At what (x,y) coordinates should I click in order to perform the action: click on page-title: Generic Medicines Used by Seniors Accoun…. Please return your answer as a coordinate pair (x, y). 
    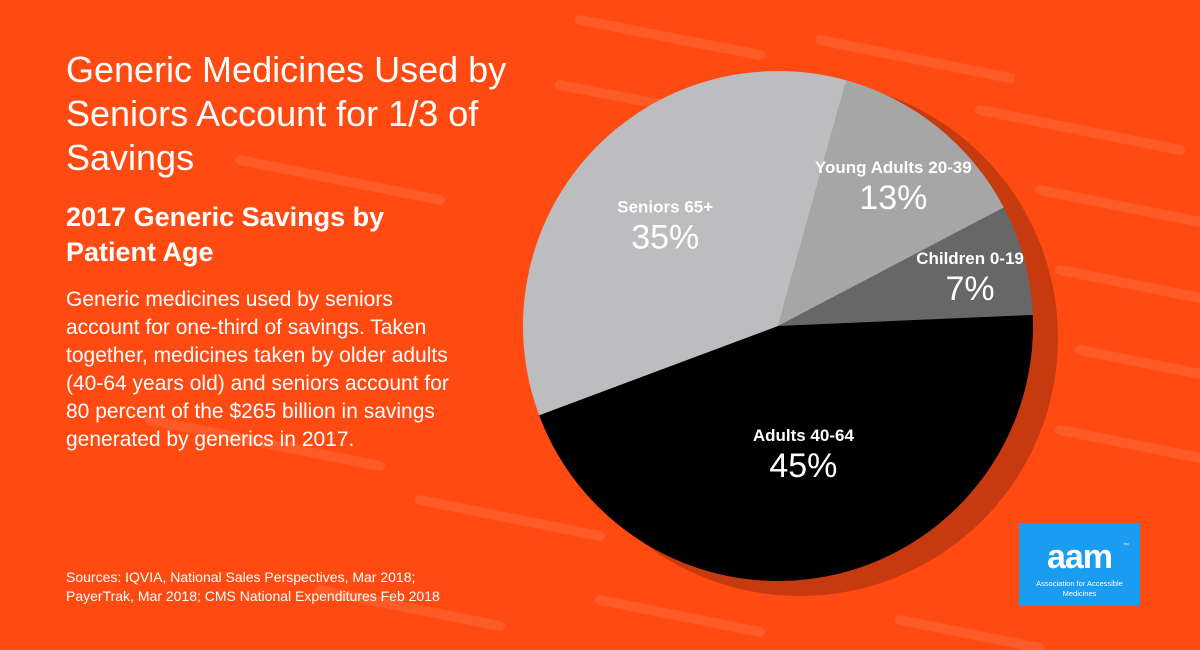
    Looking at the image, I should click on (286, 113).